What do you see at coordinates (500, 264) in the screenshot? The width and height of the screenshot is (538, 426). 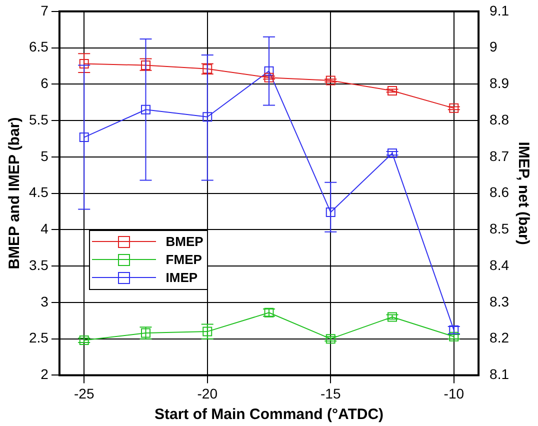 I see `y2-tick-label: 8.4` at bounding box center [500, 264].